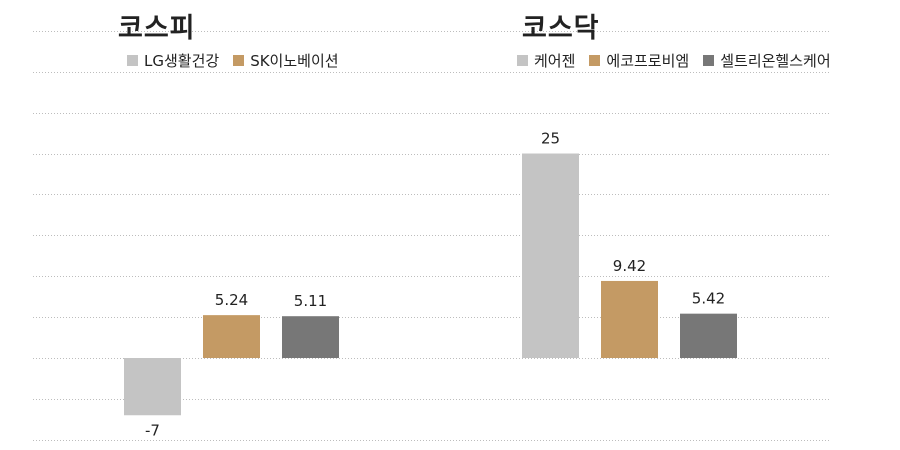 The width and height of the screenshot is (900, 450). I want to click on legend-swatch-caregen, so click(522, 60).